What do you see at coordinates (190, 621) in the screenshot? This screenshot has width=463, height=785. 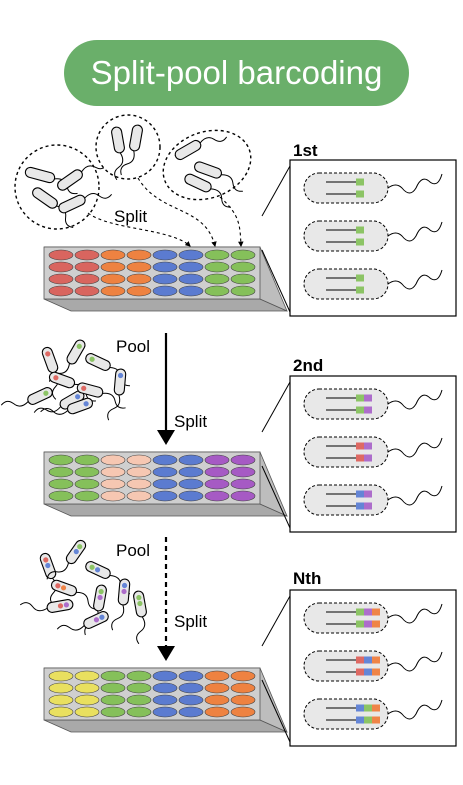 I see `round-n-split-label: Split` at bounding box center [190, 621].